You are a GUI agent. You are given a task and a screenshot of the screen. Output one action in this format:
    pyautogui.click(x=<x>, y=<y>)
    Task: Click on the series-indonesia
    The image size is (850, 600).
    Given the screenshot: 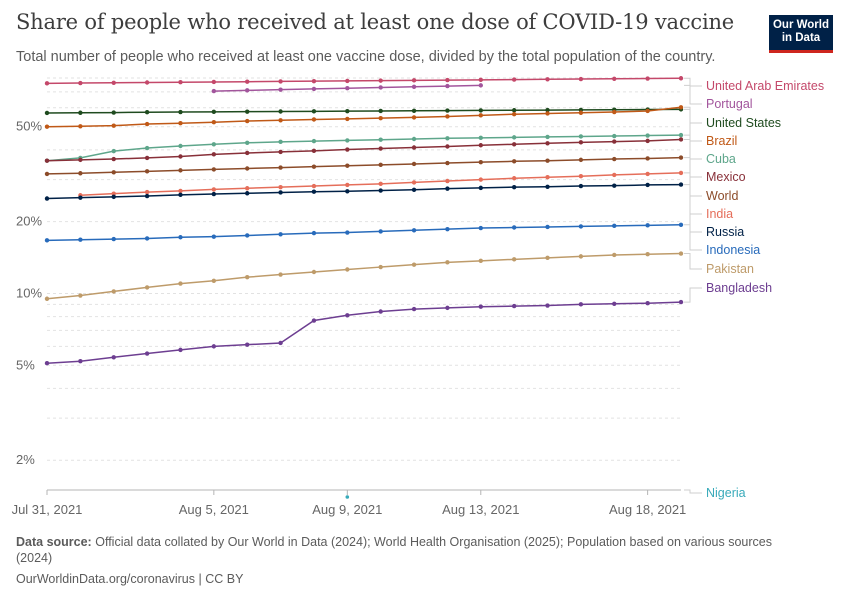 What is the action you would take?
    pyautogui.click(x=364, y=232)
    